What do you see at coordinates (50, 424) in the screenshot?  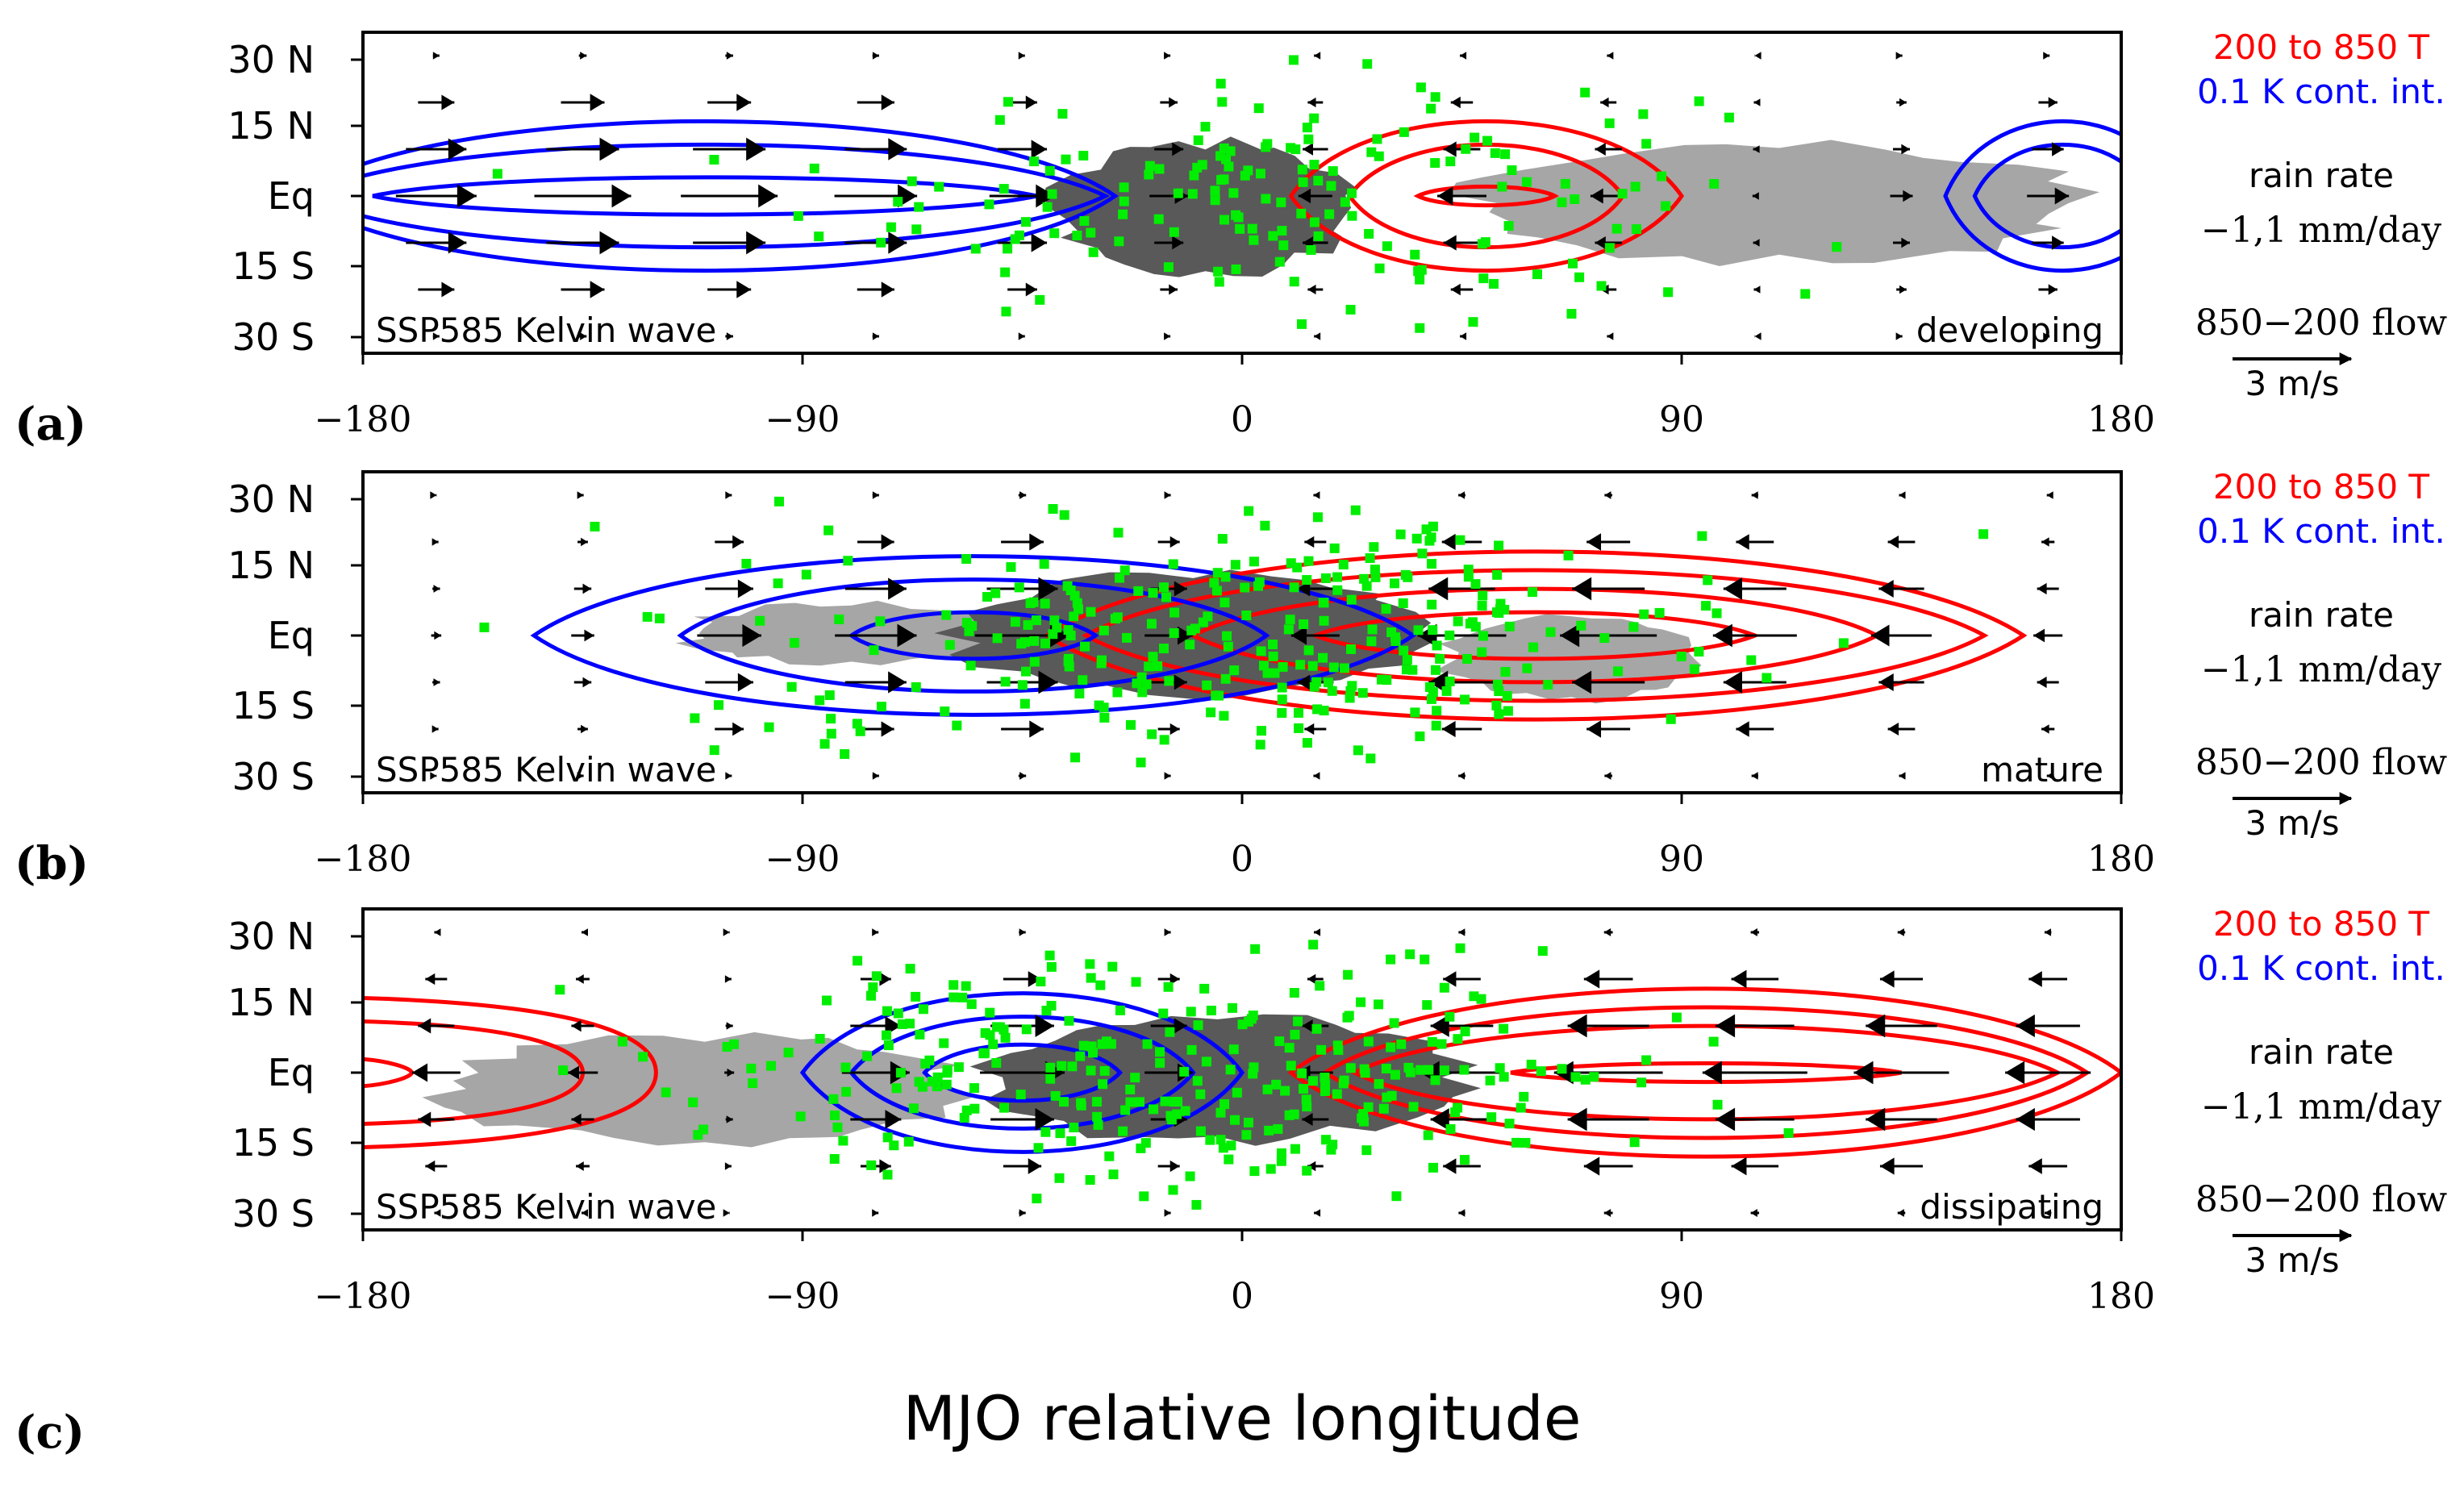 I see `panel-a-letter: (a)` at bounding box center [50, 424].